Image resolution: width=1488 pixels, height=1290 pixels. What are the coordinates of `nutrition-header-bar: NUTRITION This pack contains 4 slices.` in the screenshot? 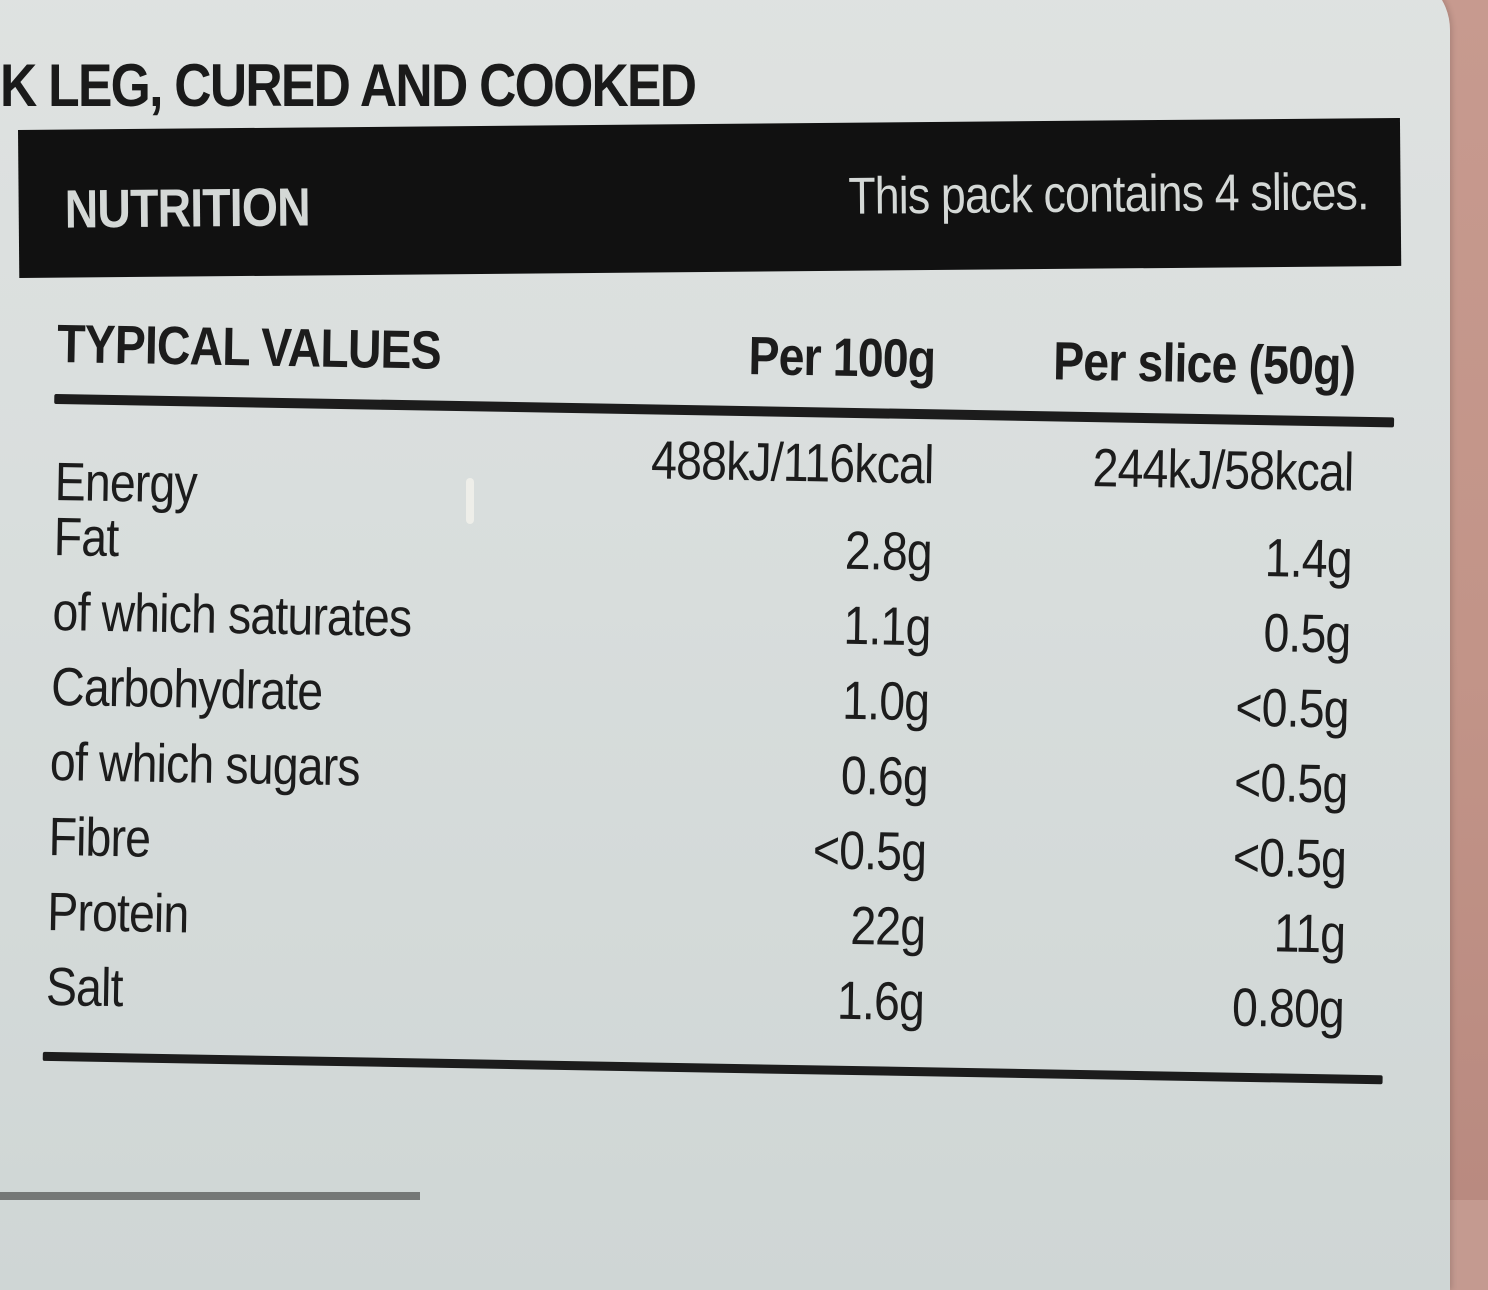 It's located at (710, 197).